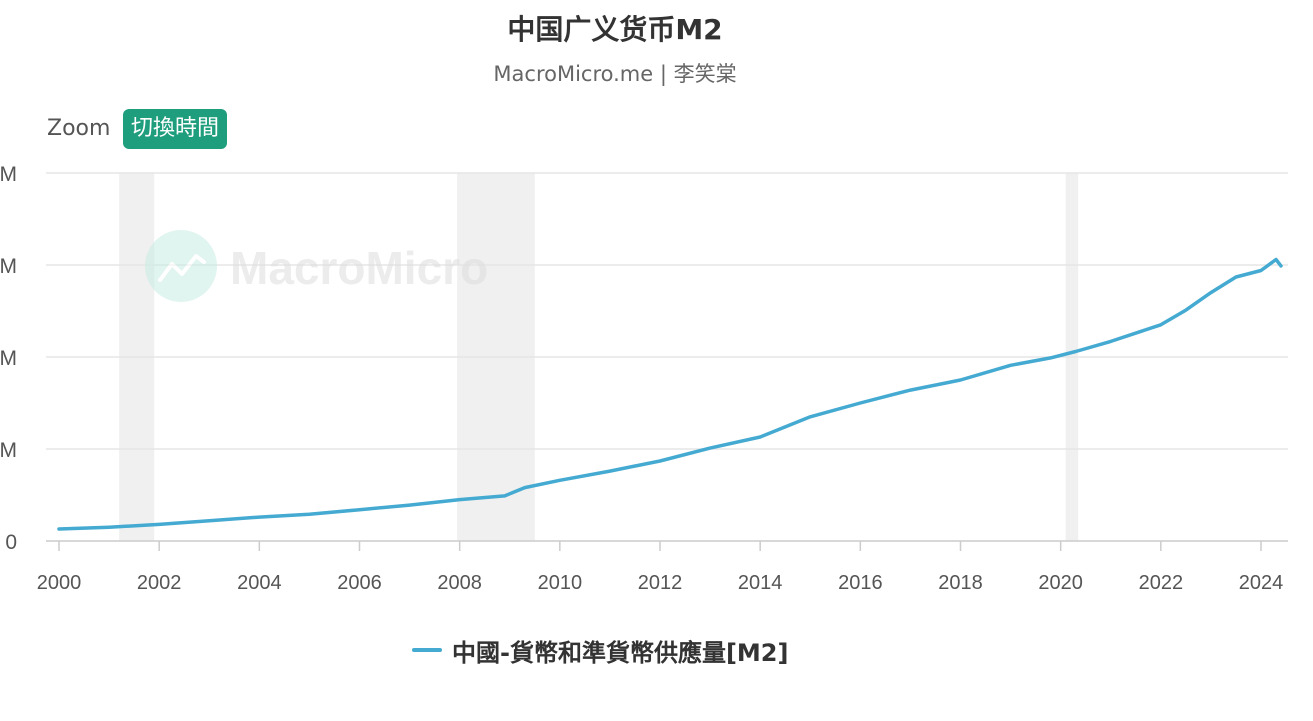  What do you see at coordinates (359, 583) in the screenshot?
I see `x-tick-label: 2006` at bounding box center [359, 583].